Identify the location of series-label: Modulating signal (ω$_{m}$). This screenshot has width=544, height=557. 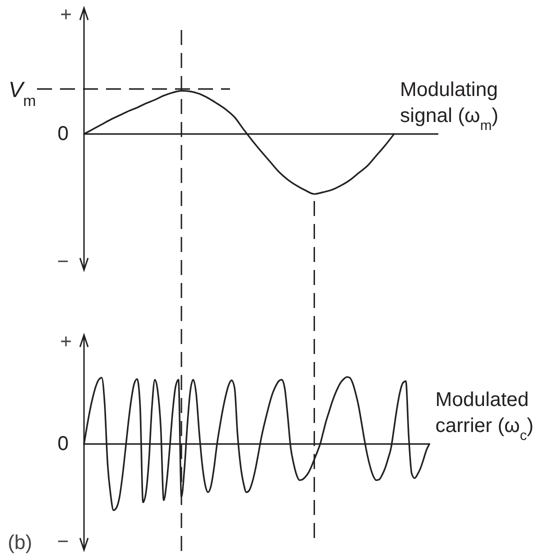
(449, 106).